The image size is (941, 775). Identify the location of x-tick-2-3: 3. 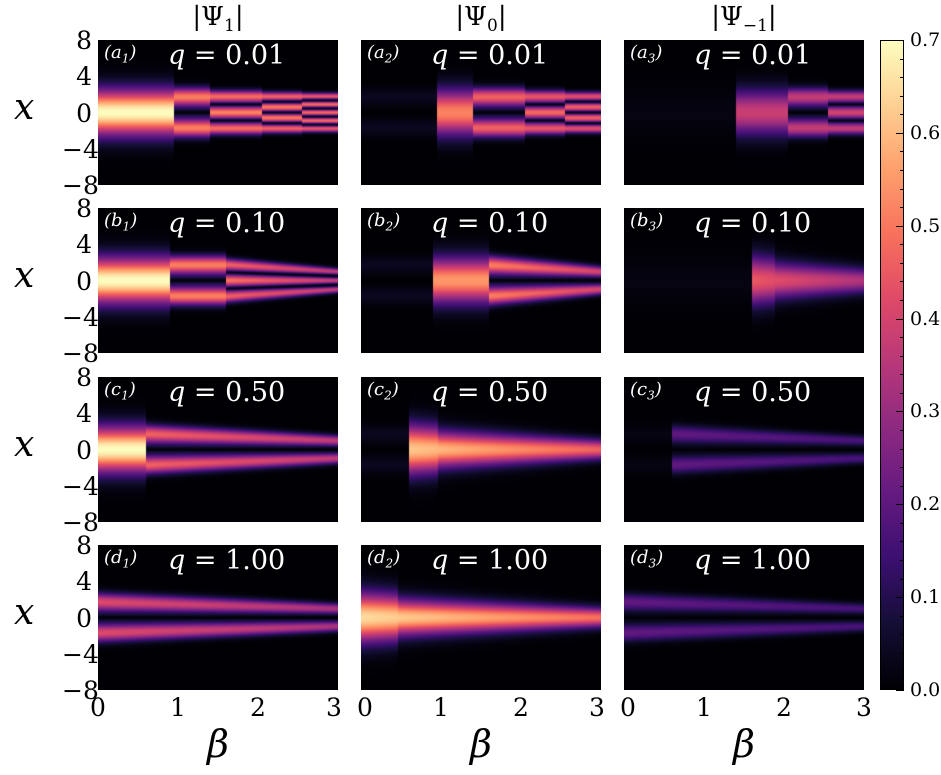
(864, 707).